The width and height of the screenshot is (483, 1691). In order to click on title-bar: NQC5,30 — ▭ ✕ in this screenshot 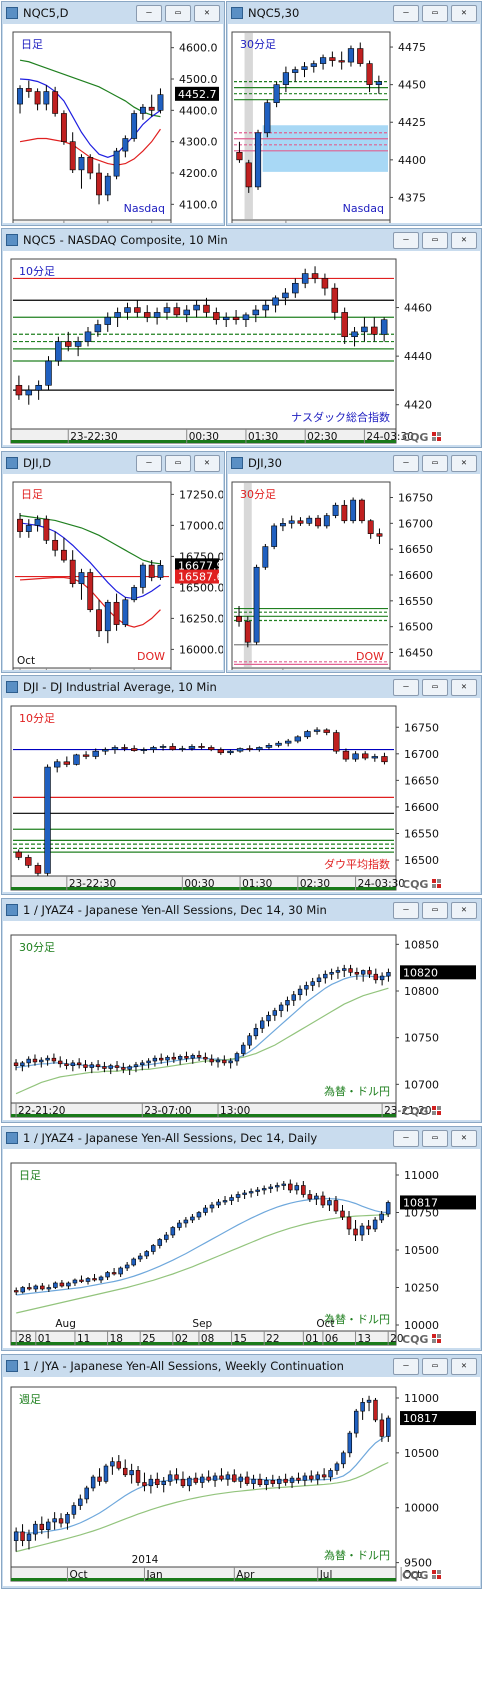, I will do `click(354, 13)`.